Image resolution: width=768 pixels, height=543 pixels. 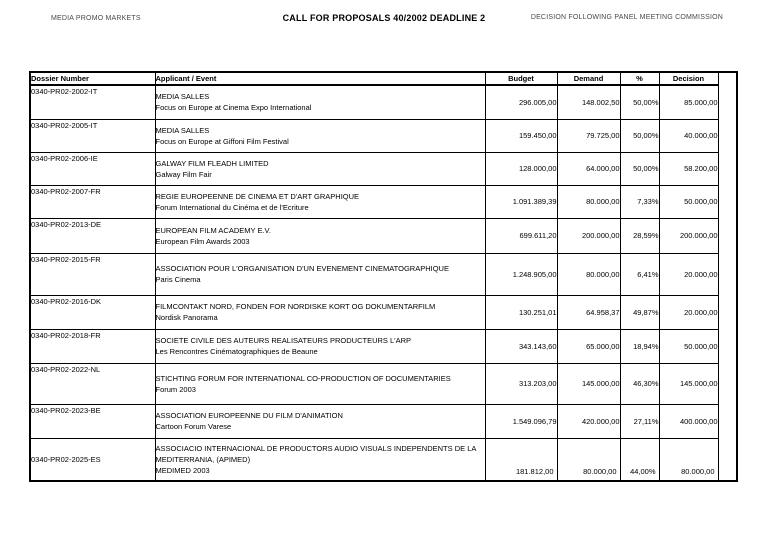 What do you see at coordinates (521, 201) in the screenshot?
I see `budget-cell: 1.091.389,39` at bounding box center [521, 201].